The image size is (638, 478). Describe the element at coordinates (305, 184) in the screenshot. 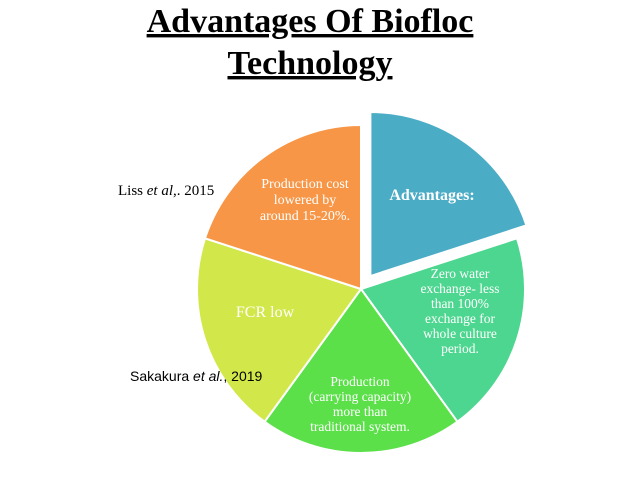

I see `segment-label: Production cost` at that location.